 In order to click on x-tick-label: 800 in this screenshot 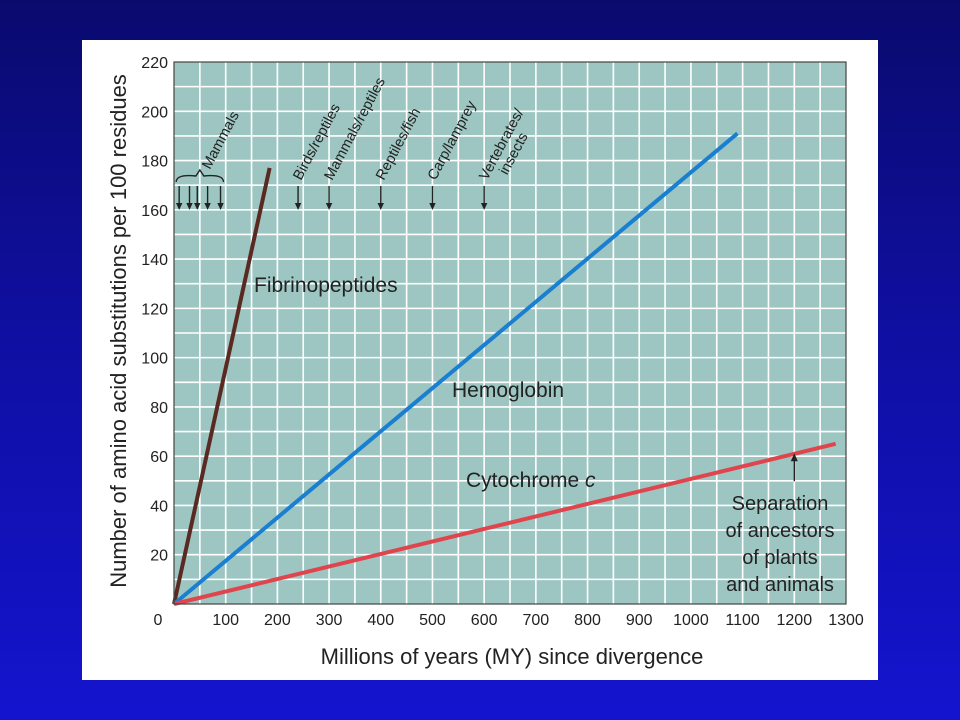, I will do `click(587, 620)`.